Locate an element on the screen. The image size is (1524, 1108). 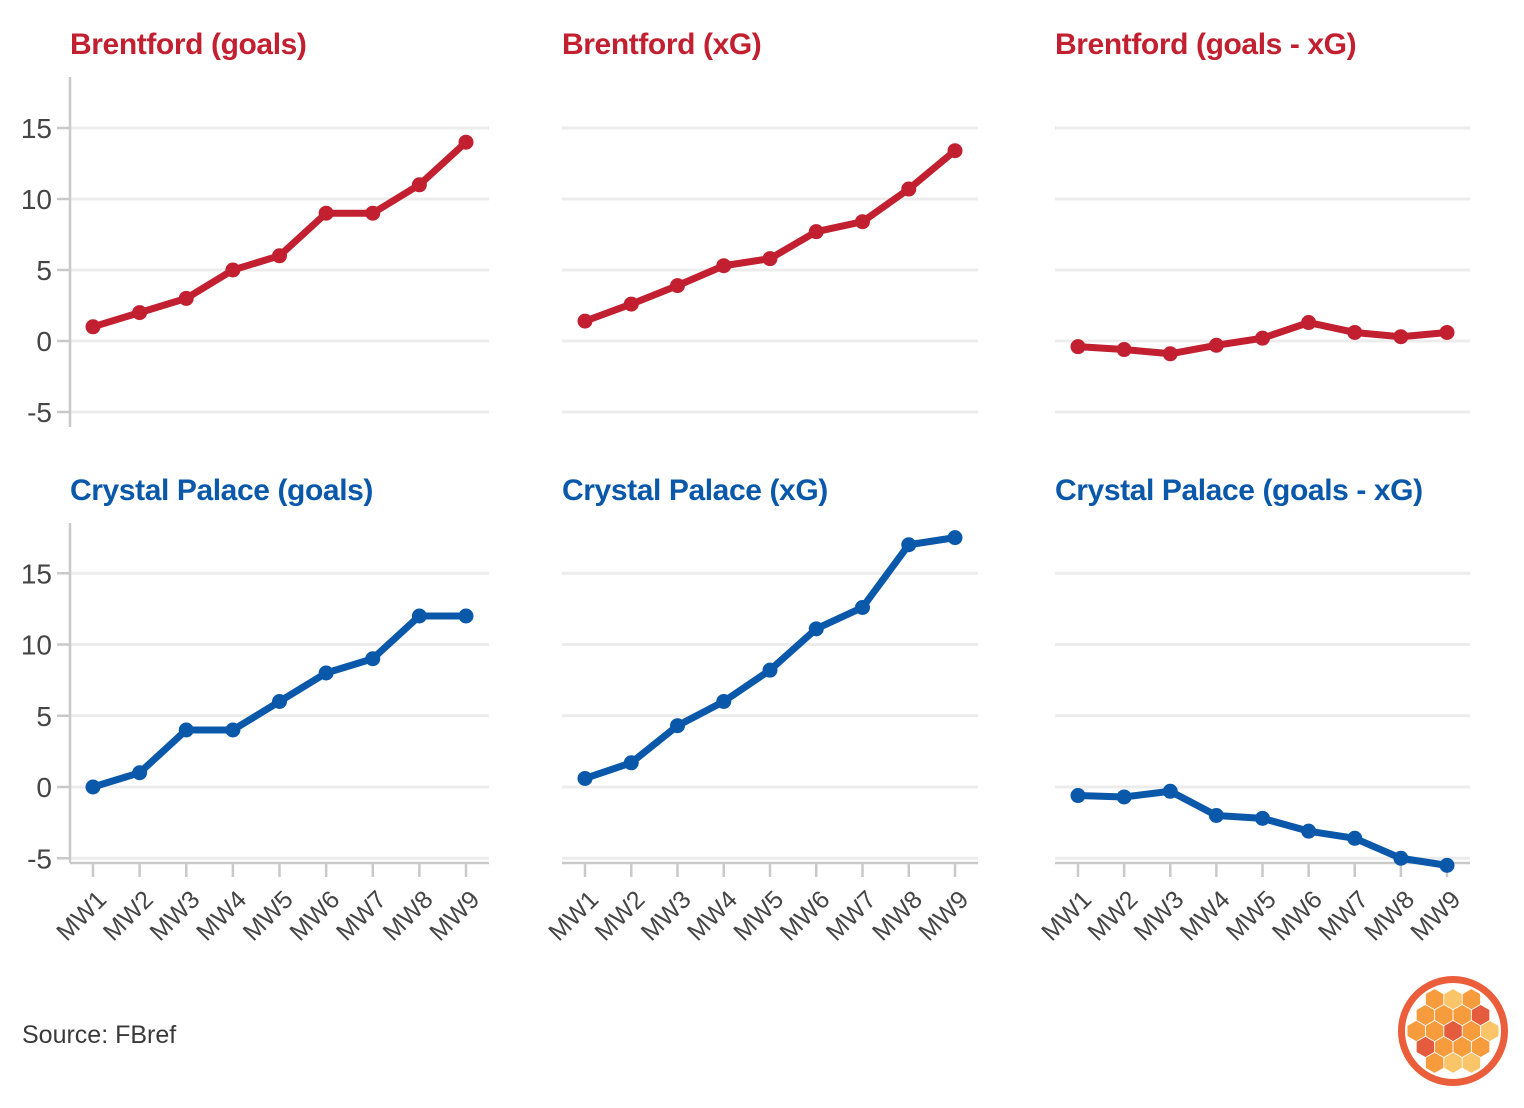
source-credit: Source: FBref is located at coordinates (99, 1035).